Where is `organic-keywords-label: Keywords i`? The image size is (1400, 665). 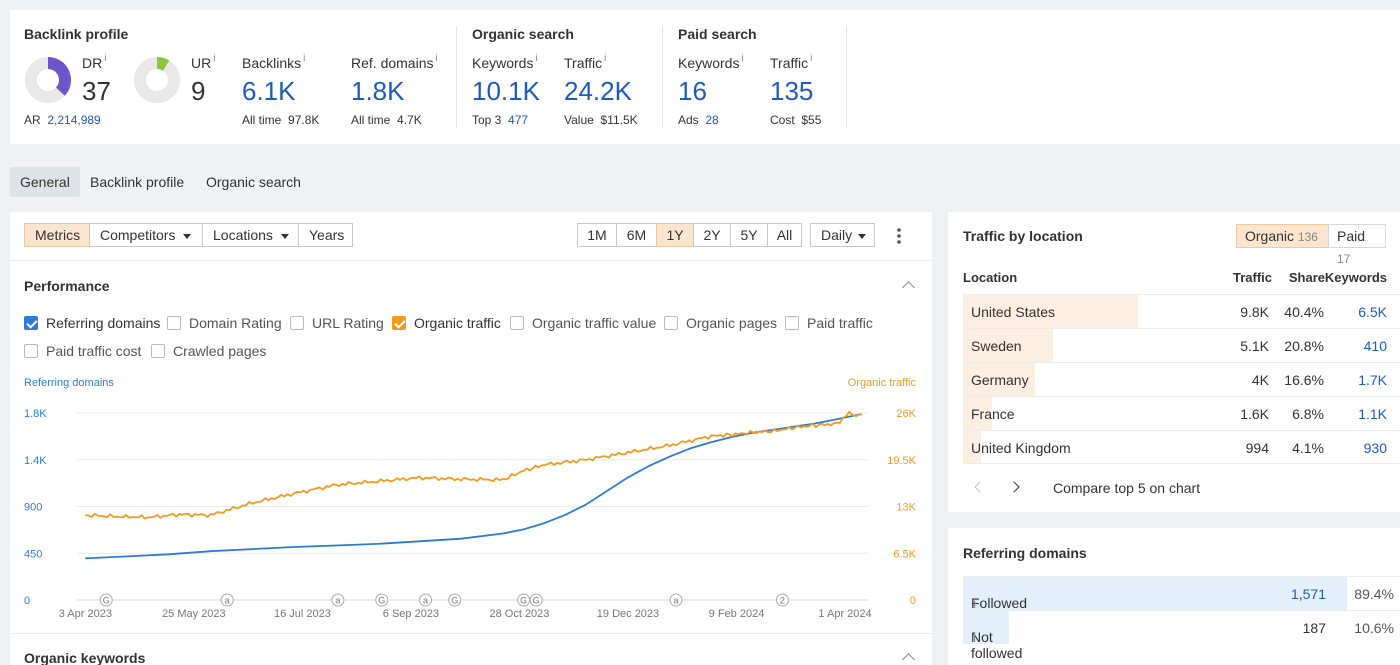
organic-keywords-label: Keywords i is located at coordinates (505, 62).